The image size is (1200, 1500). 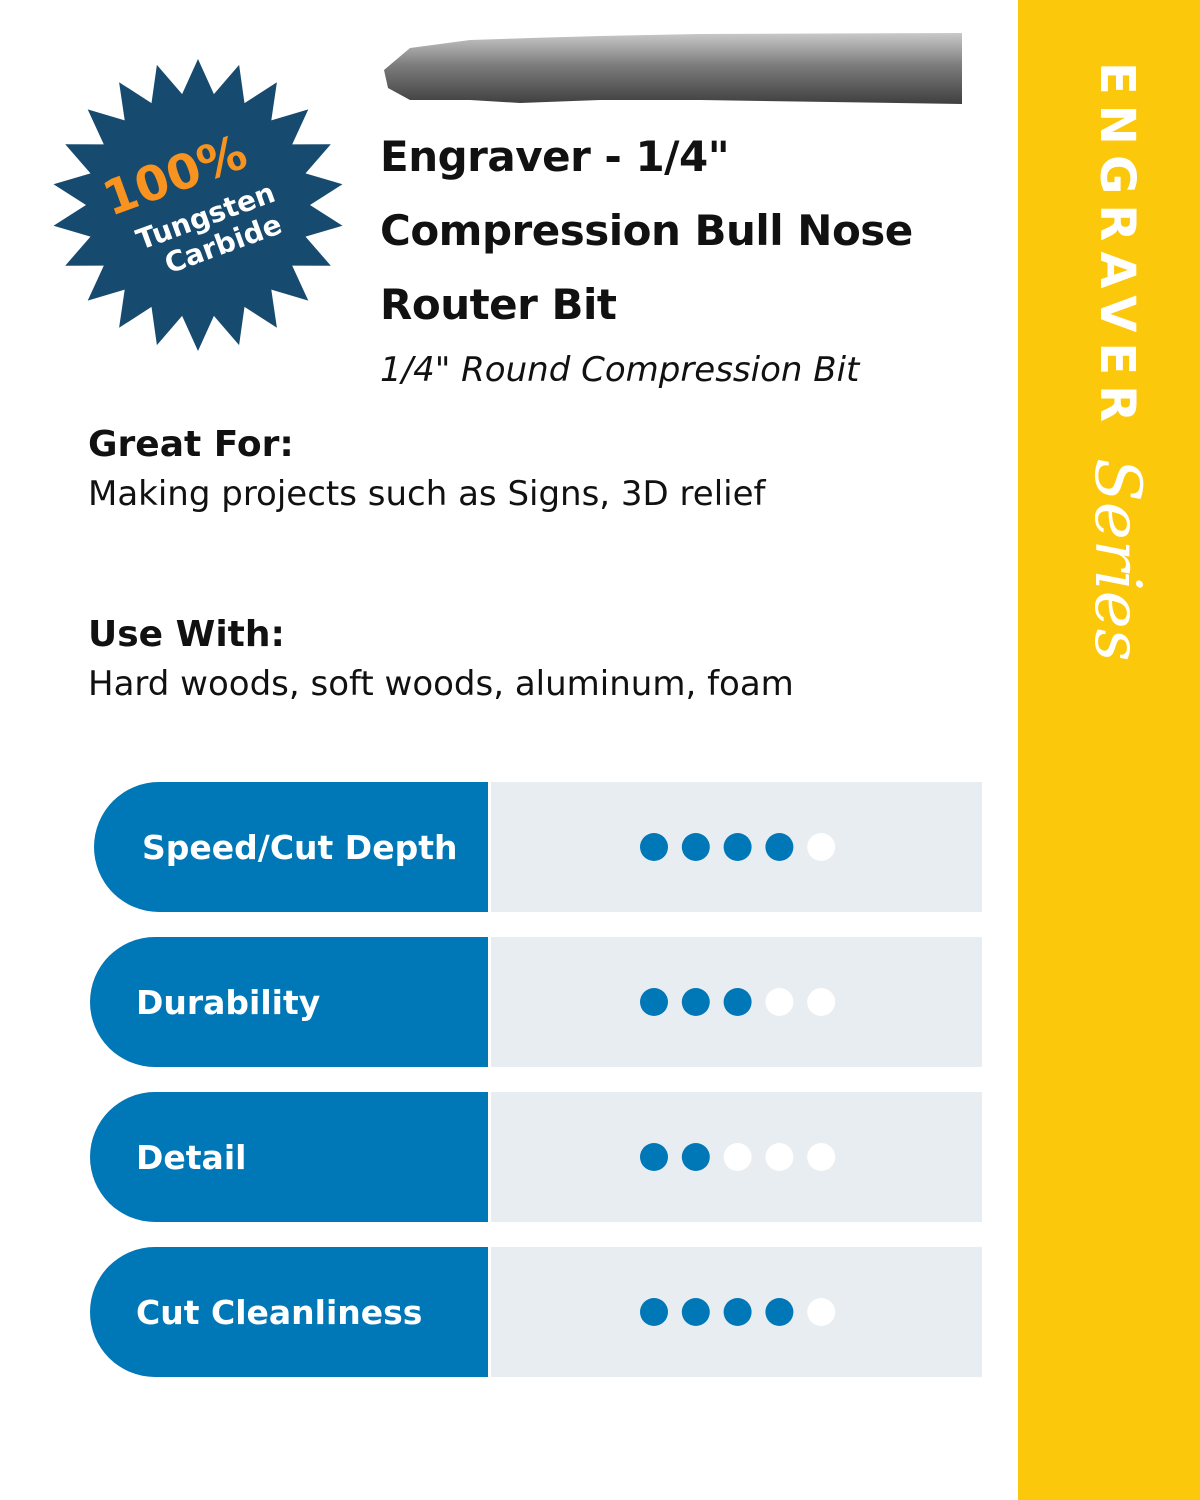 What do you see at coordinates (191, 1157) in the screenshot?
I see `rating-label: Detail` at bounding box center [191, 1157].